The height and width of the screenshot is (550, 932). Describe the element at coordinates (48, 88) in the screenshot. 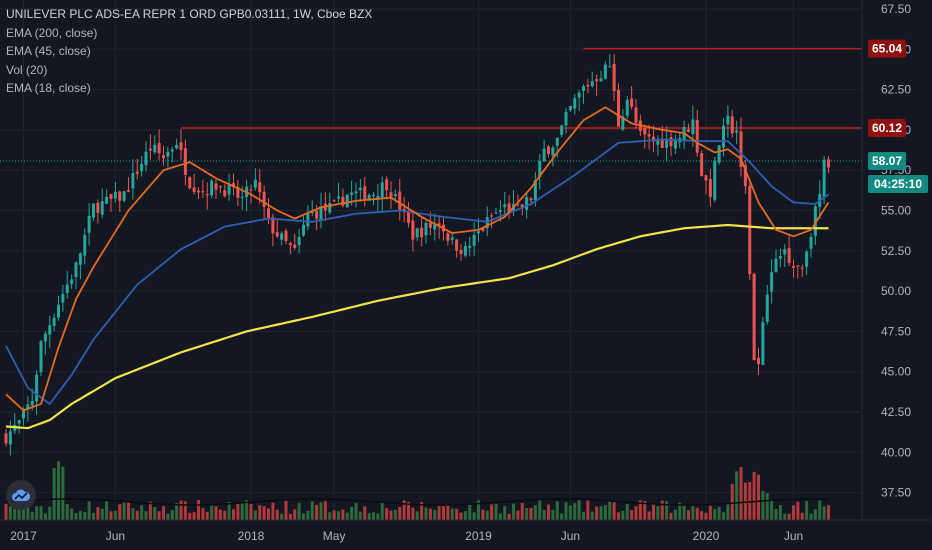

I see `legend-ema18: EMA (18, close)` at that location.